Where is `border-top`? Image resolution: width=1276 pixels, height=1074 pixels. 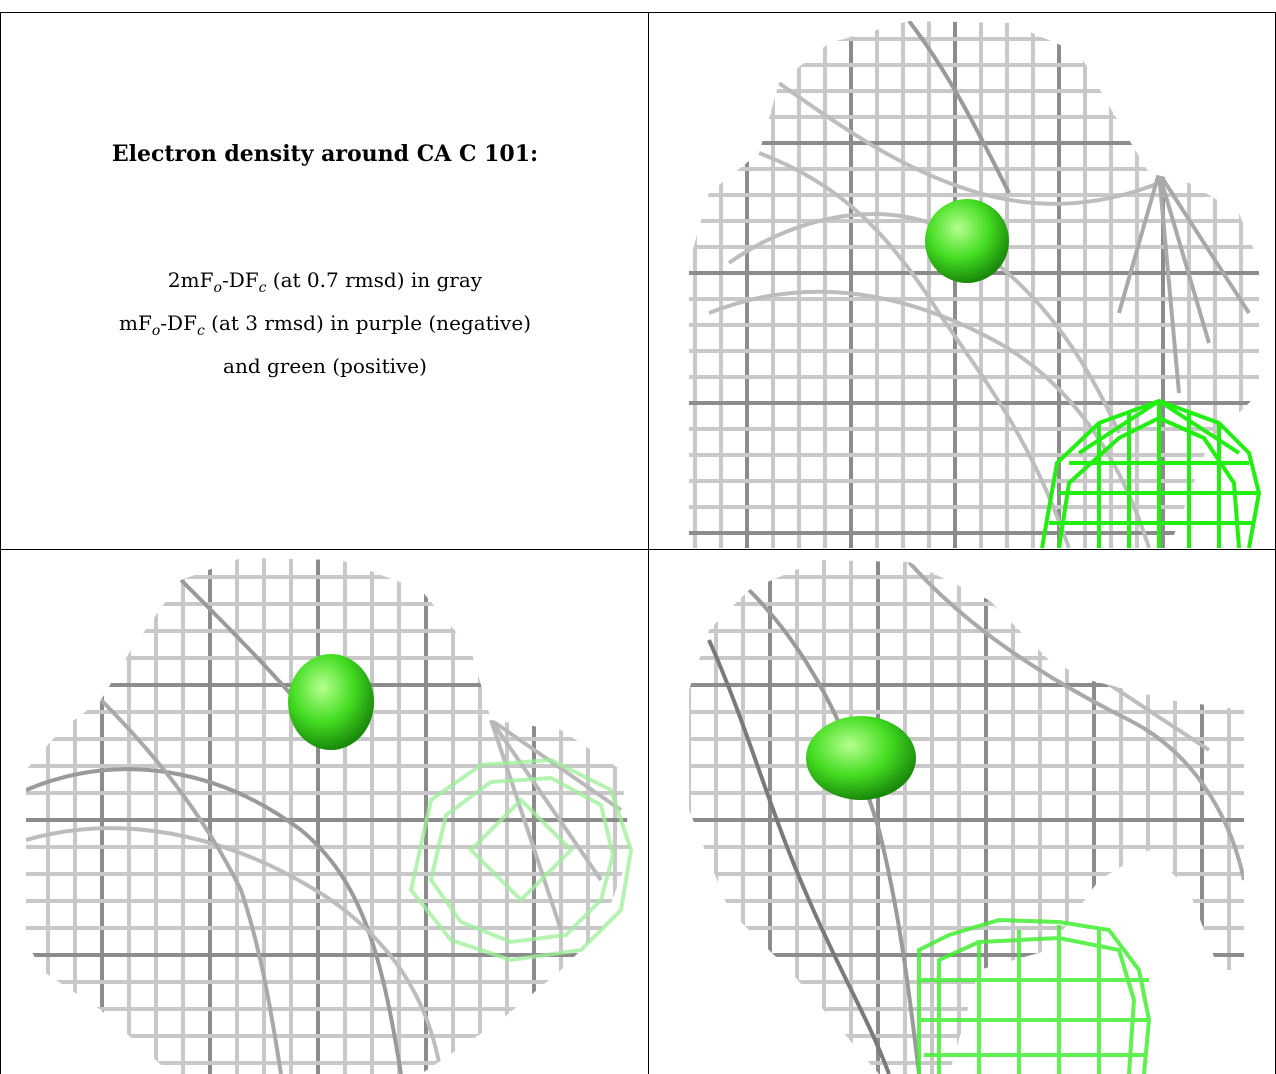 border-top is located at coordinates (638, 12).